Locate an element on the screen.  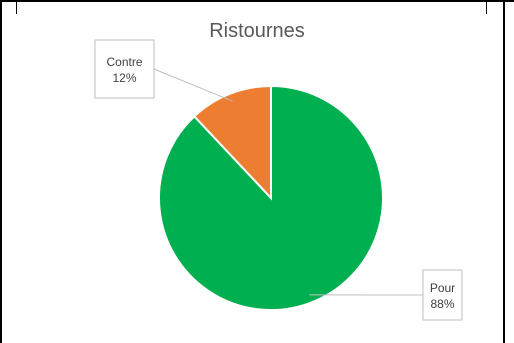
data-label-percent-pour: 88% is located at coordinates (442, 304).